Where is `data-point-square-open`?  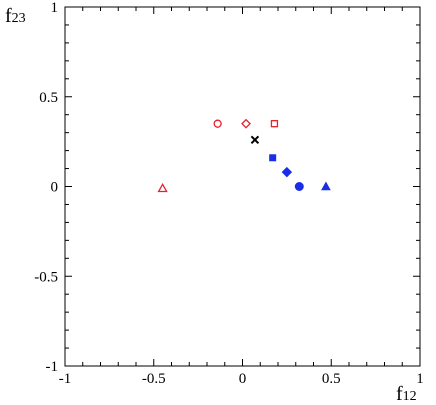 data-point-square-open is located at coordinates (274, 124).